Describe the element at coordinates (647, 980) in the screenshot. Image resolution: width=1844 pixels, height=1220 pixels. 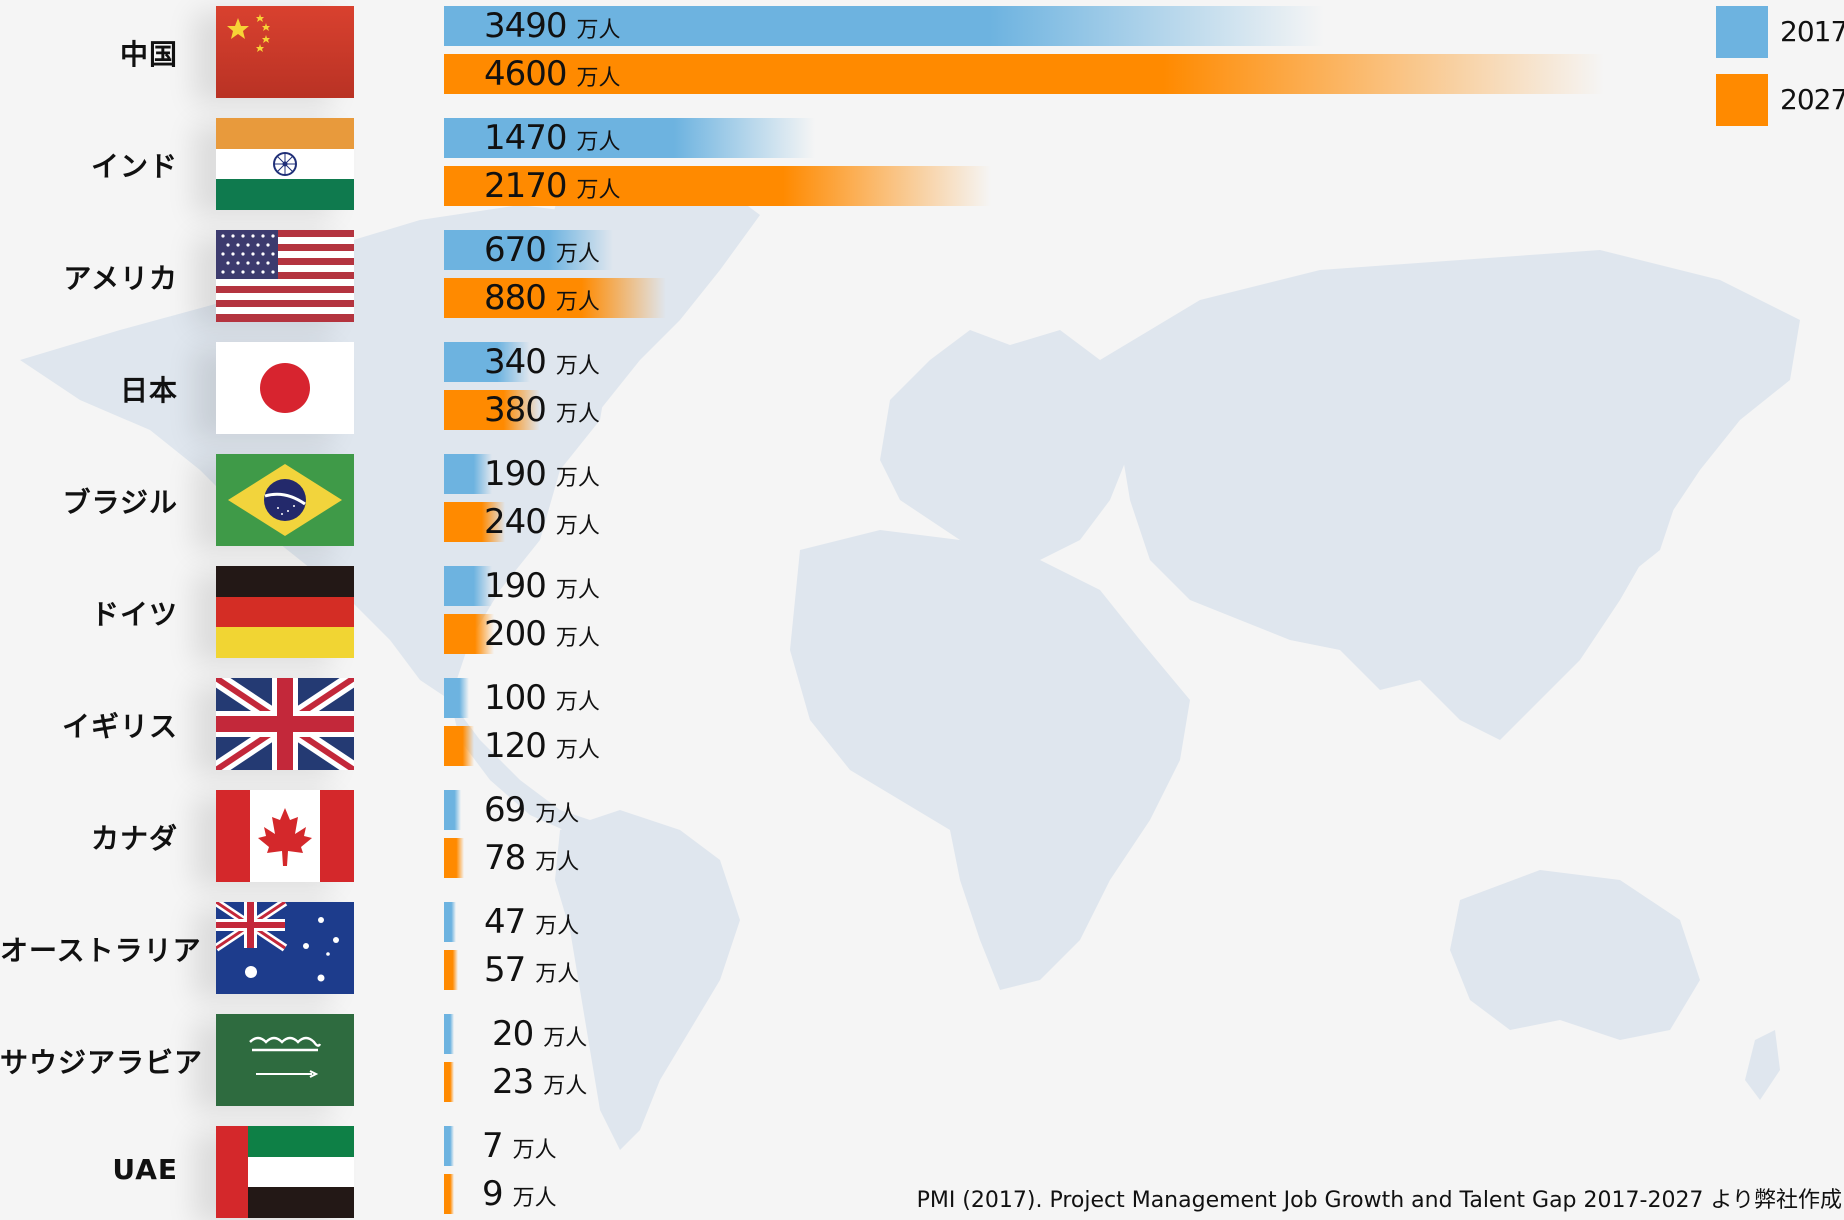
I see `south-america-landmass` at that location.